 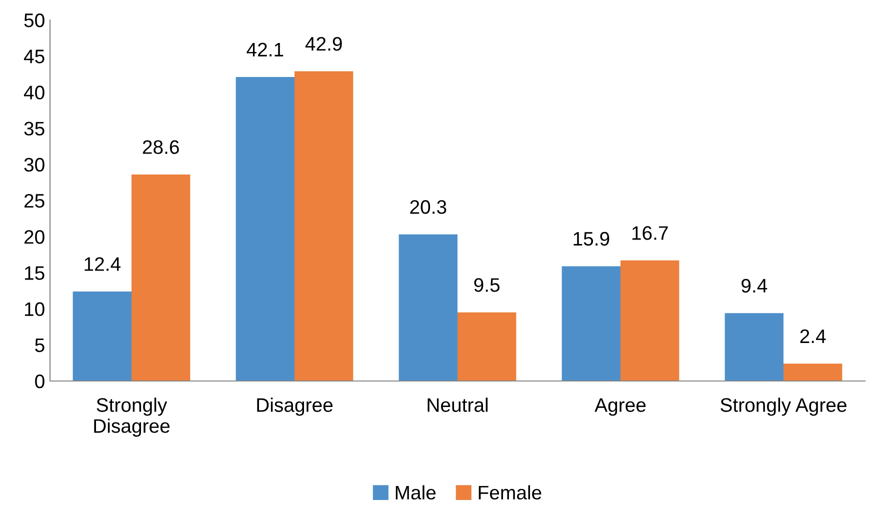 What do you see at coordinates (34, 237) in the screenshot?
I see `y-tick-label: 20` at bounding box center [34, 237].